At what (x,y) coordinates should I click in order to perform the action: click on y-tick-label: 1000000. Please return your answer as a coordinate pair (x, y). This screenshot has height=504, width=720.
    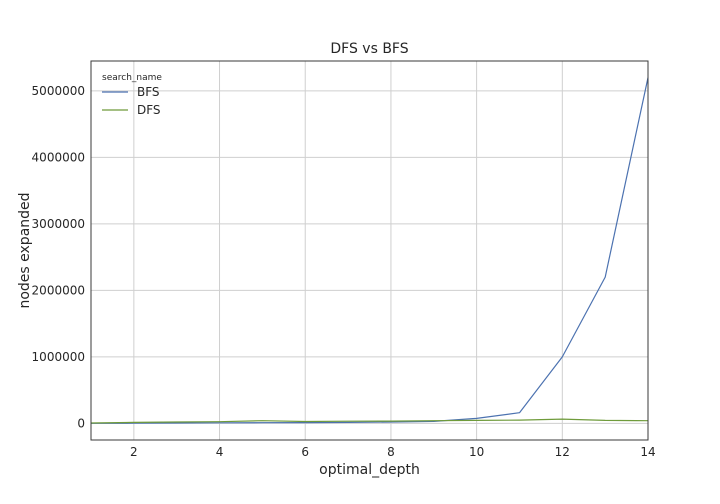
    Looking at the image, I should click on (58, 357).